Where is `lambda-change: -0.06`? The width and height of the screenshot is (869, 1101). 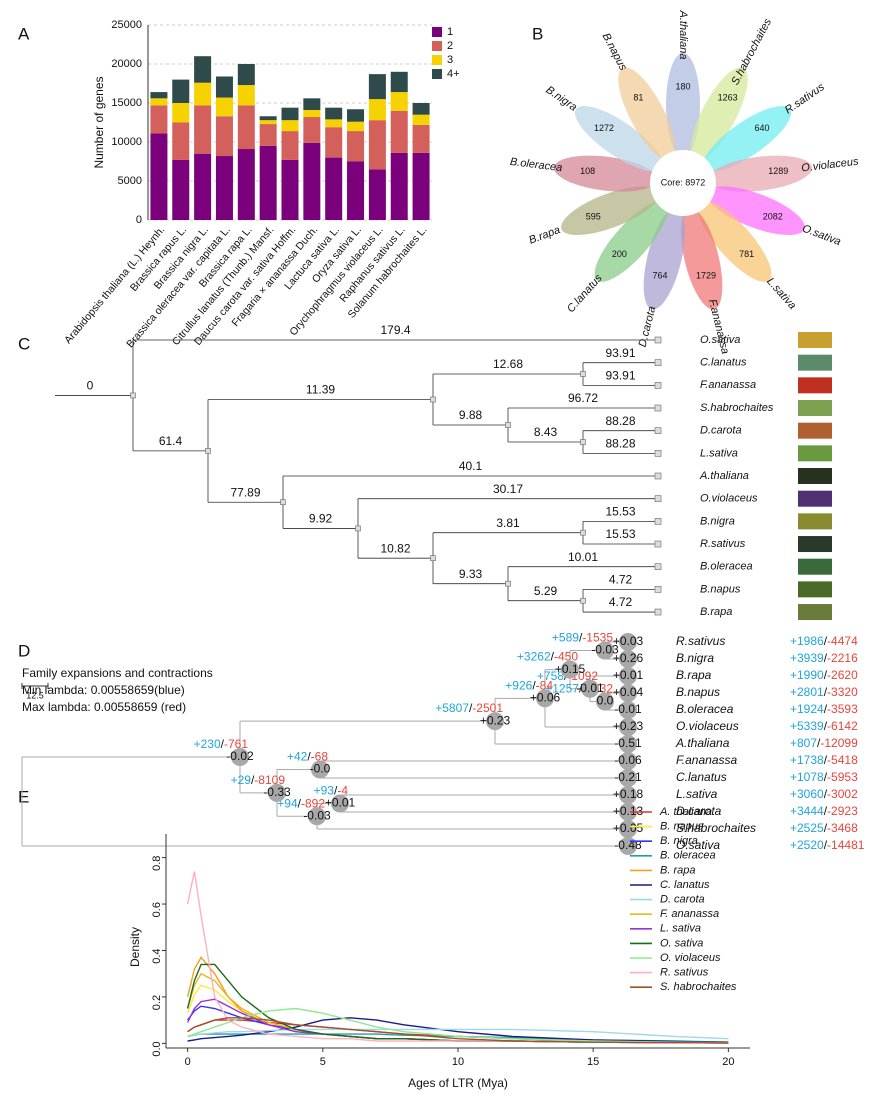 lambda-change: -0.06 is located at coordinates (628, 760).